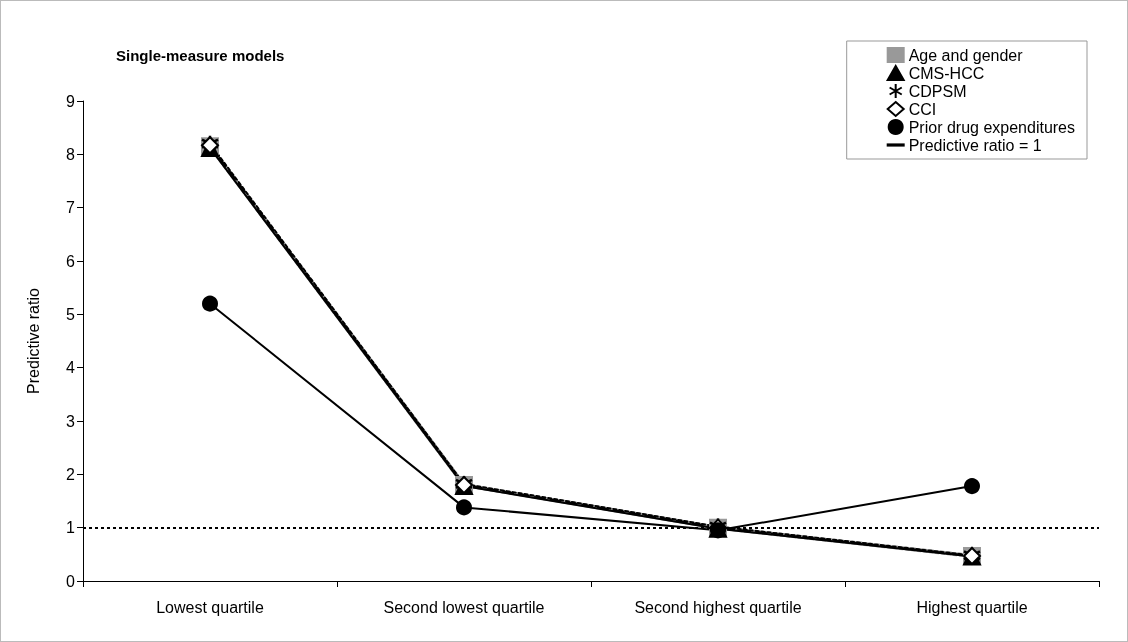 This screenshot has width=1128, height=642. I want to click on legend-label: CDPSM, so click(937, 91).